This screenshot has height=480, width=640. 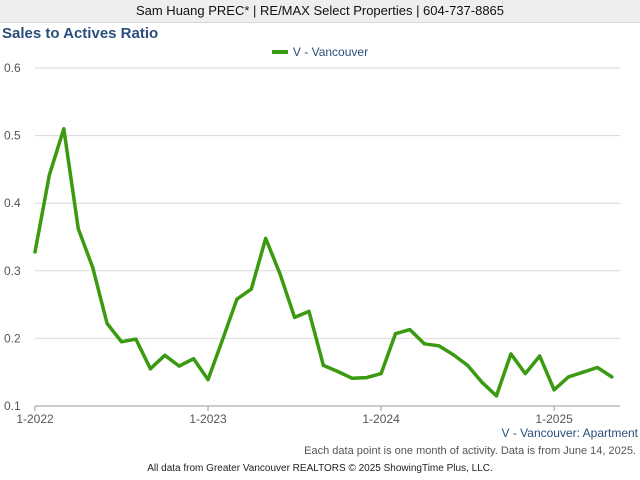 I want to click on y-tick-label: 0.3, so click(x=12, y=271).